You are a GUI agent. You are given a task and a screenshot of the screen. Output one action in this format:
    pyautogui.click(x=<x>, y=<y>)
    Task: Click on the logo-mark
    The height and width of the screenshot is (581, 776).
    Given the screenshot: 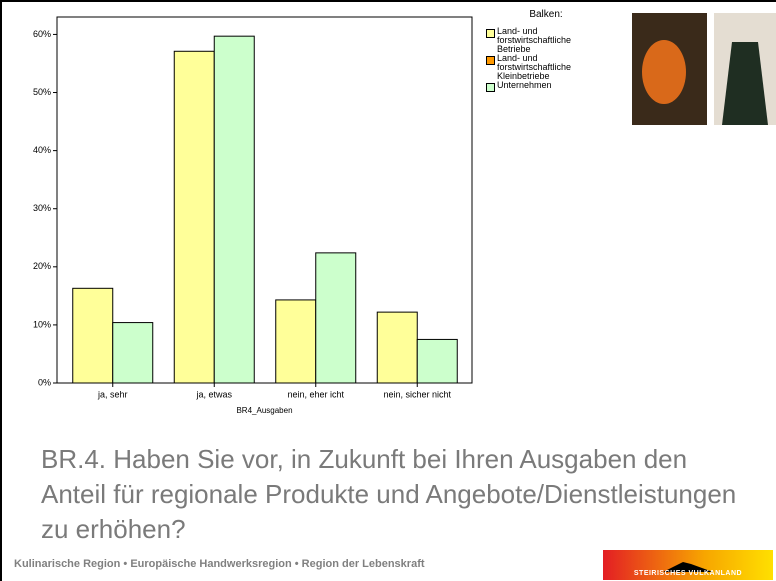 What is the action you would take?
    pyautogui.click(x=688, y=567)
    